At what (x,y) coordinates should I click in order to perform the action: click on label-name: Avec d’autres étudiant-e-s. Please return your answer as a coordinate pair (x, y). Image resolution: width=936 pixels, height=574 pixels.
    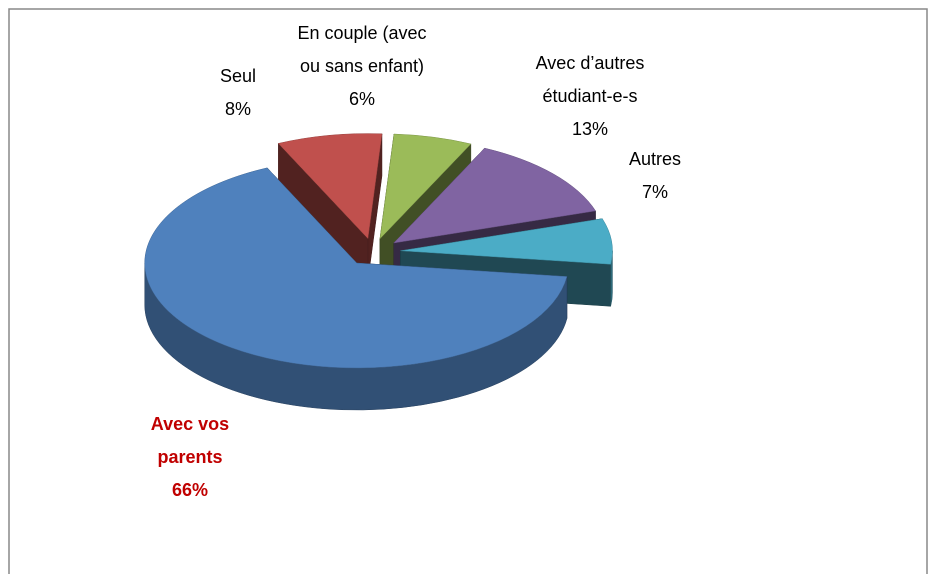
    Looking at the image, I should click on (590, 79).